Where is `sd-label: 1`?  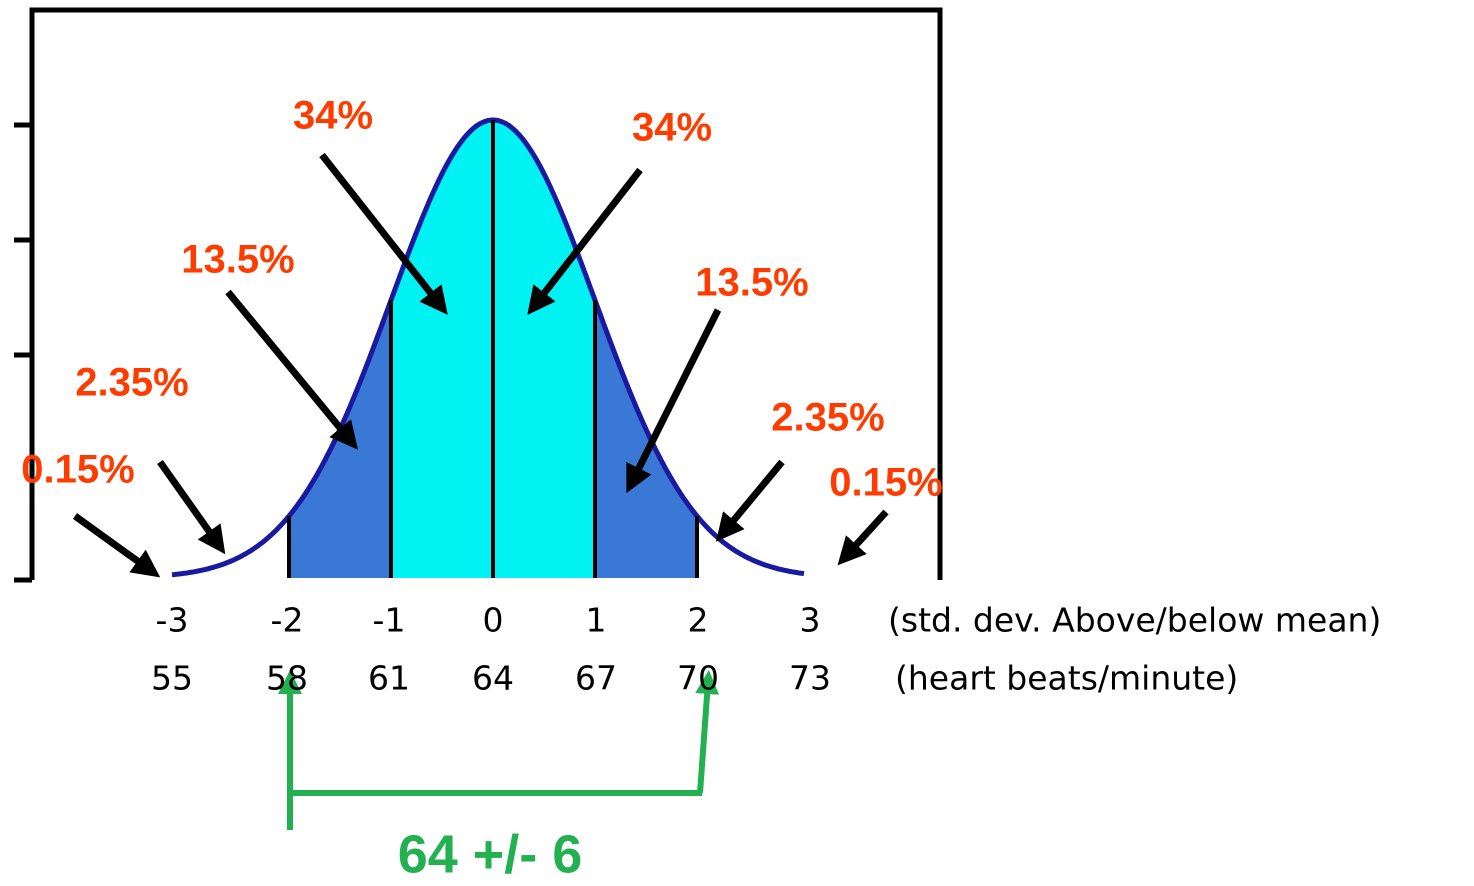
sd-label: 1 is located at coordinates (596, 620).